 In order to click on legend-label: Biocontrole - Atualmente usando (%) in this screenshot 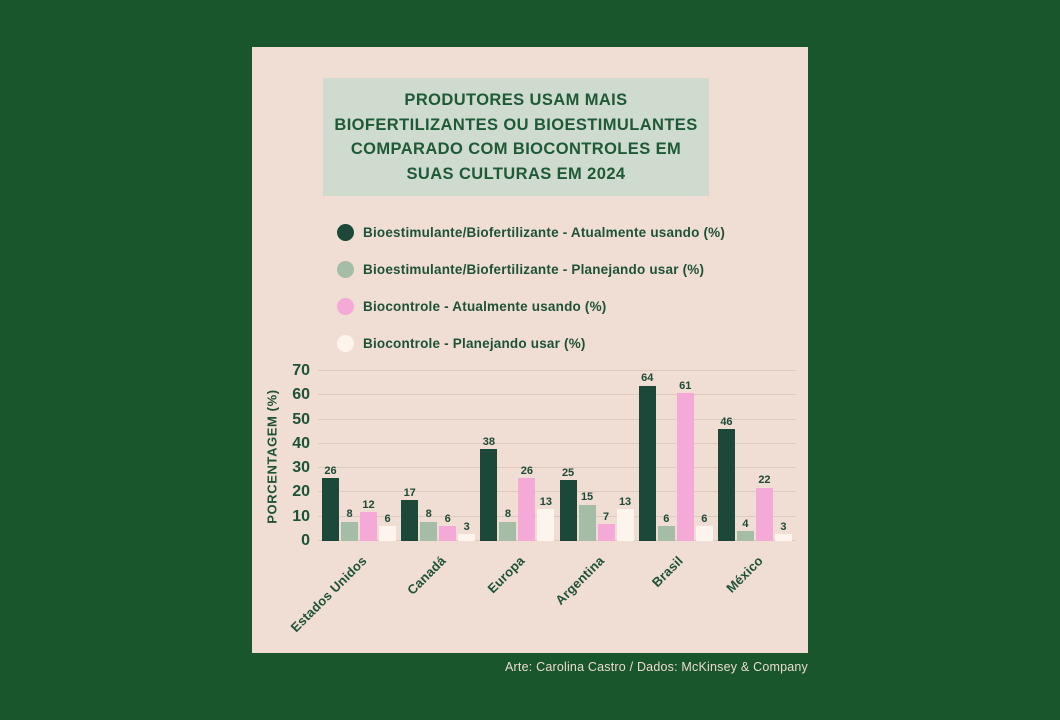, I will do `click(485, 306)`.